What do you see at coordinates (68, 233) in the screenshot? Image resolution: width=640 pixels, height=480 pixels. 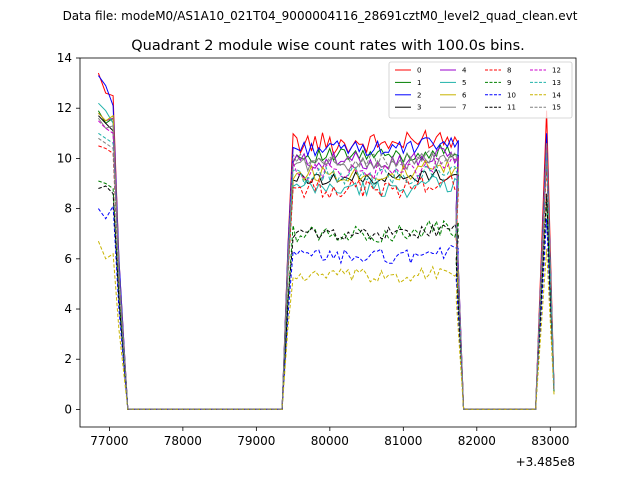 I see `y-axis: 0 2 4 6 8 10 12 14` at bounding box center [68, 233].